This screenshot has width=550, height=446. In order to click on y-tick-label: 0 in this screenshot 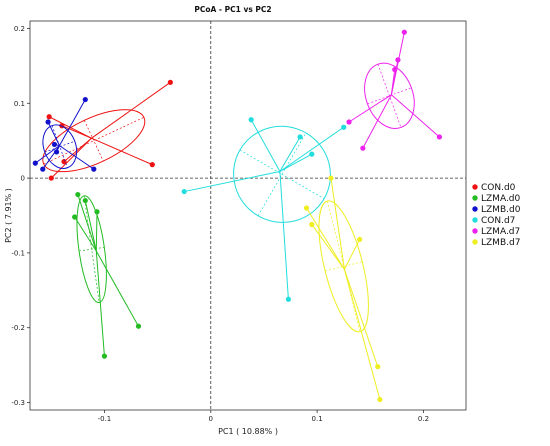, I will do `click(23, 179)`.